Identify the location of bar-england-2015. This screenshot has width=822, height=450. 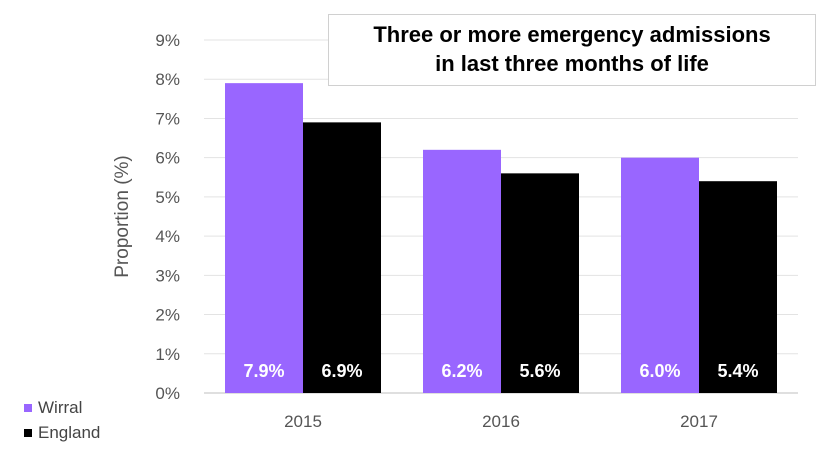
(342, 257).